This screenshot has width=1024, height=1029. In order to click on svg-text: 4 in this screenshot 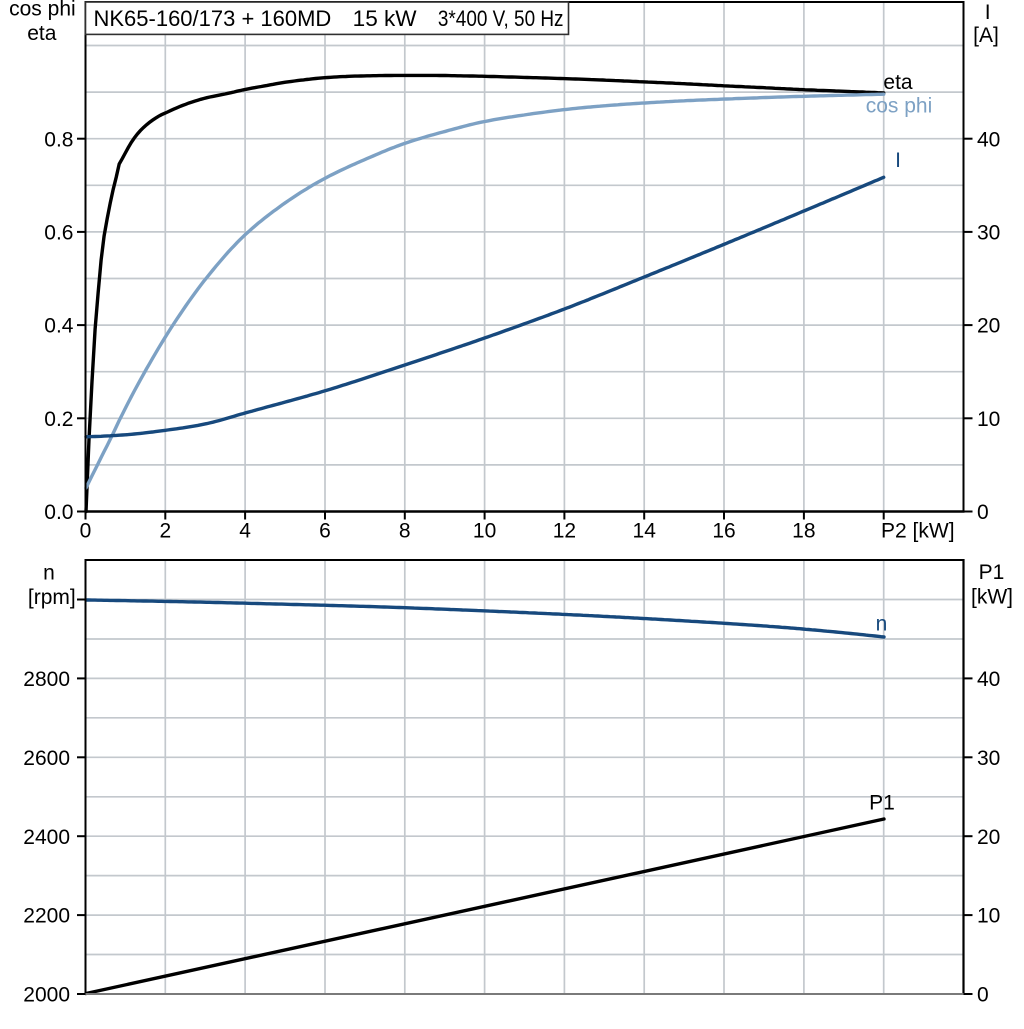, I will do `click(245, 531)`.